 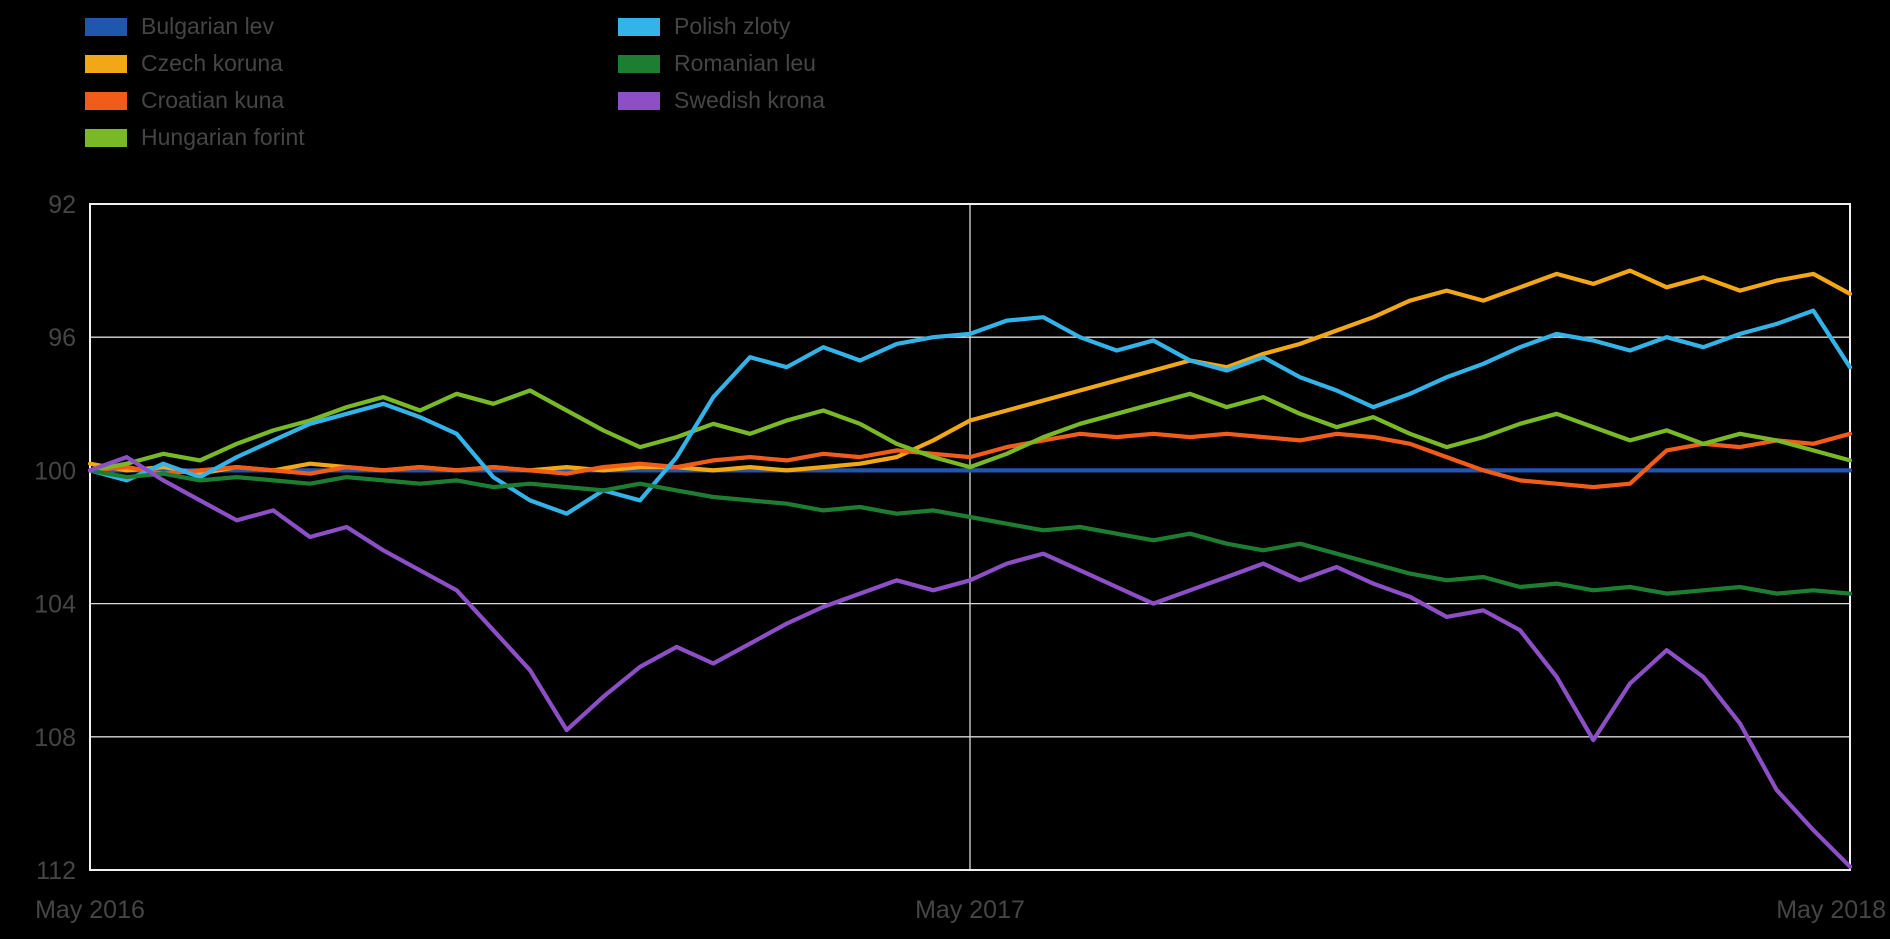 What do you see at coordinates (639, 26) in the screenshot?
I see `legend-swatch-polish-zloty` at bounding box center [639, 26].